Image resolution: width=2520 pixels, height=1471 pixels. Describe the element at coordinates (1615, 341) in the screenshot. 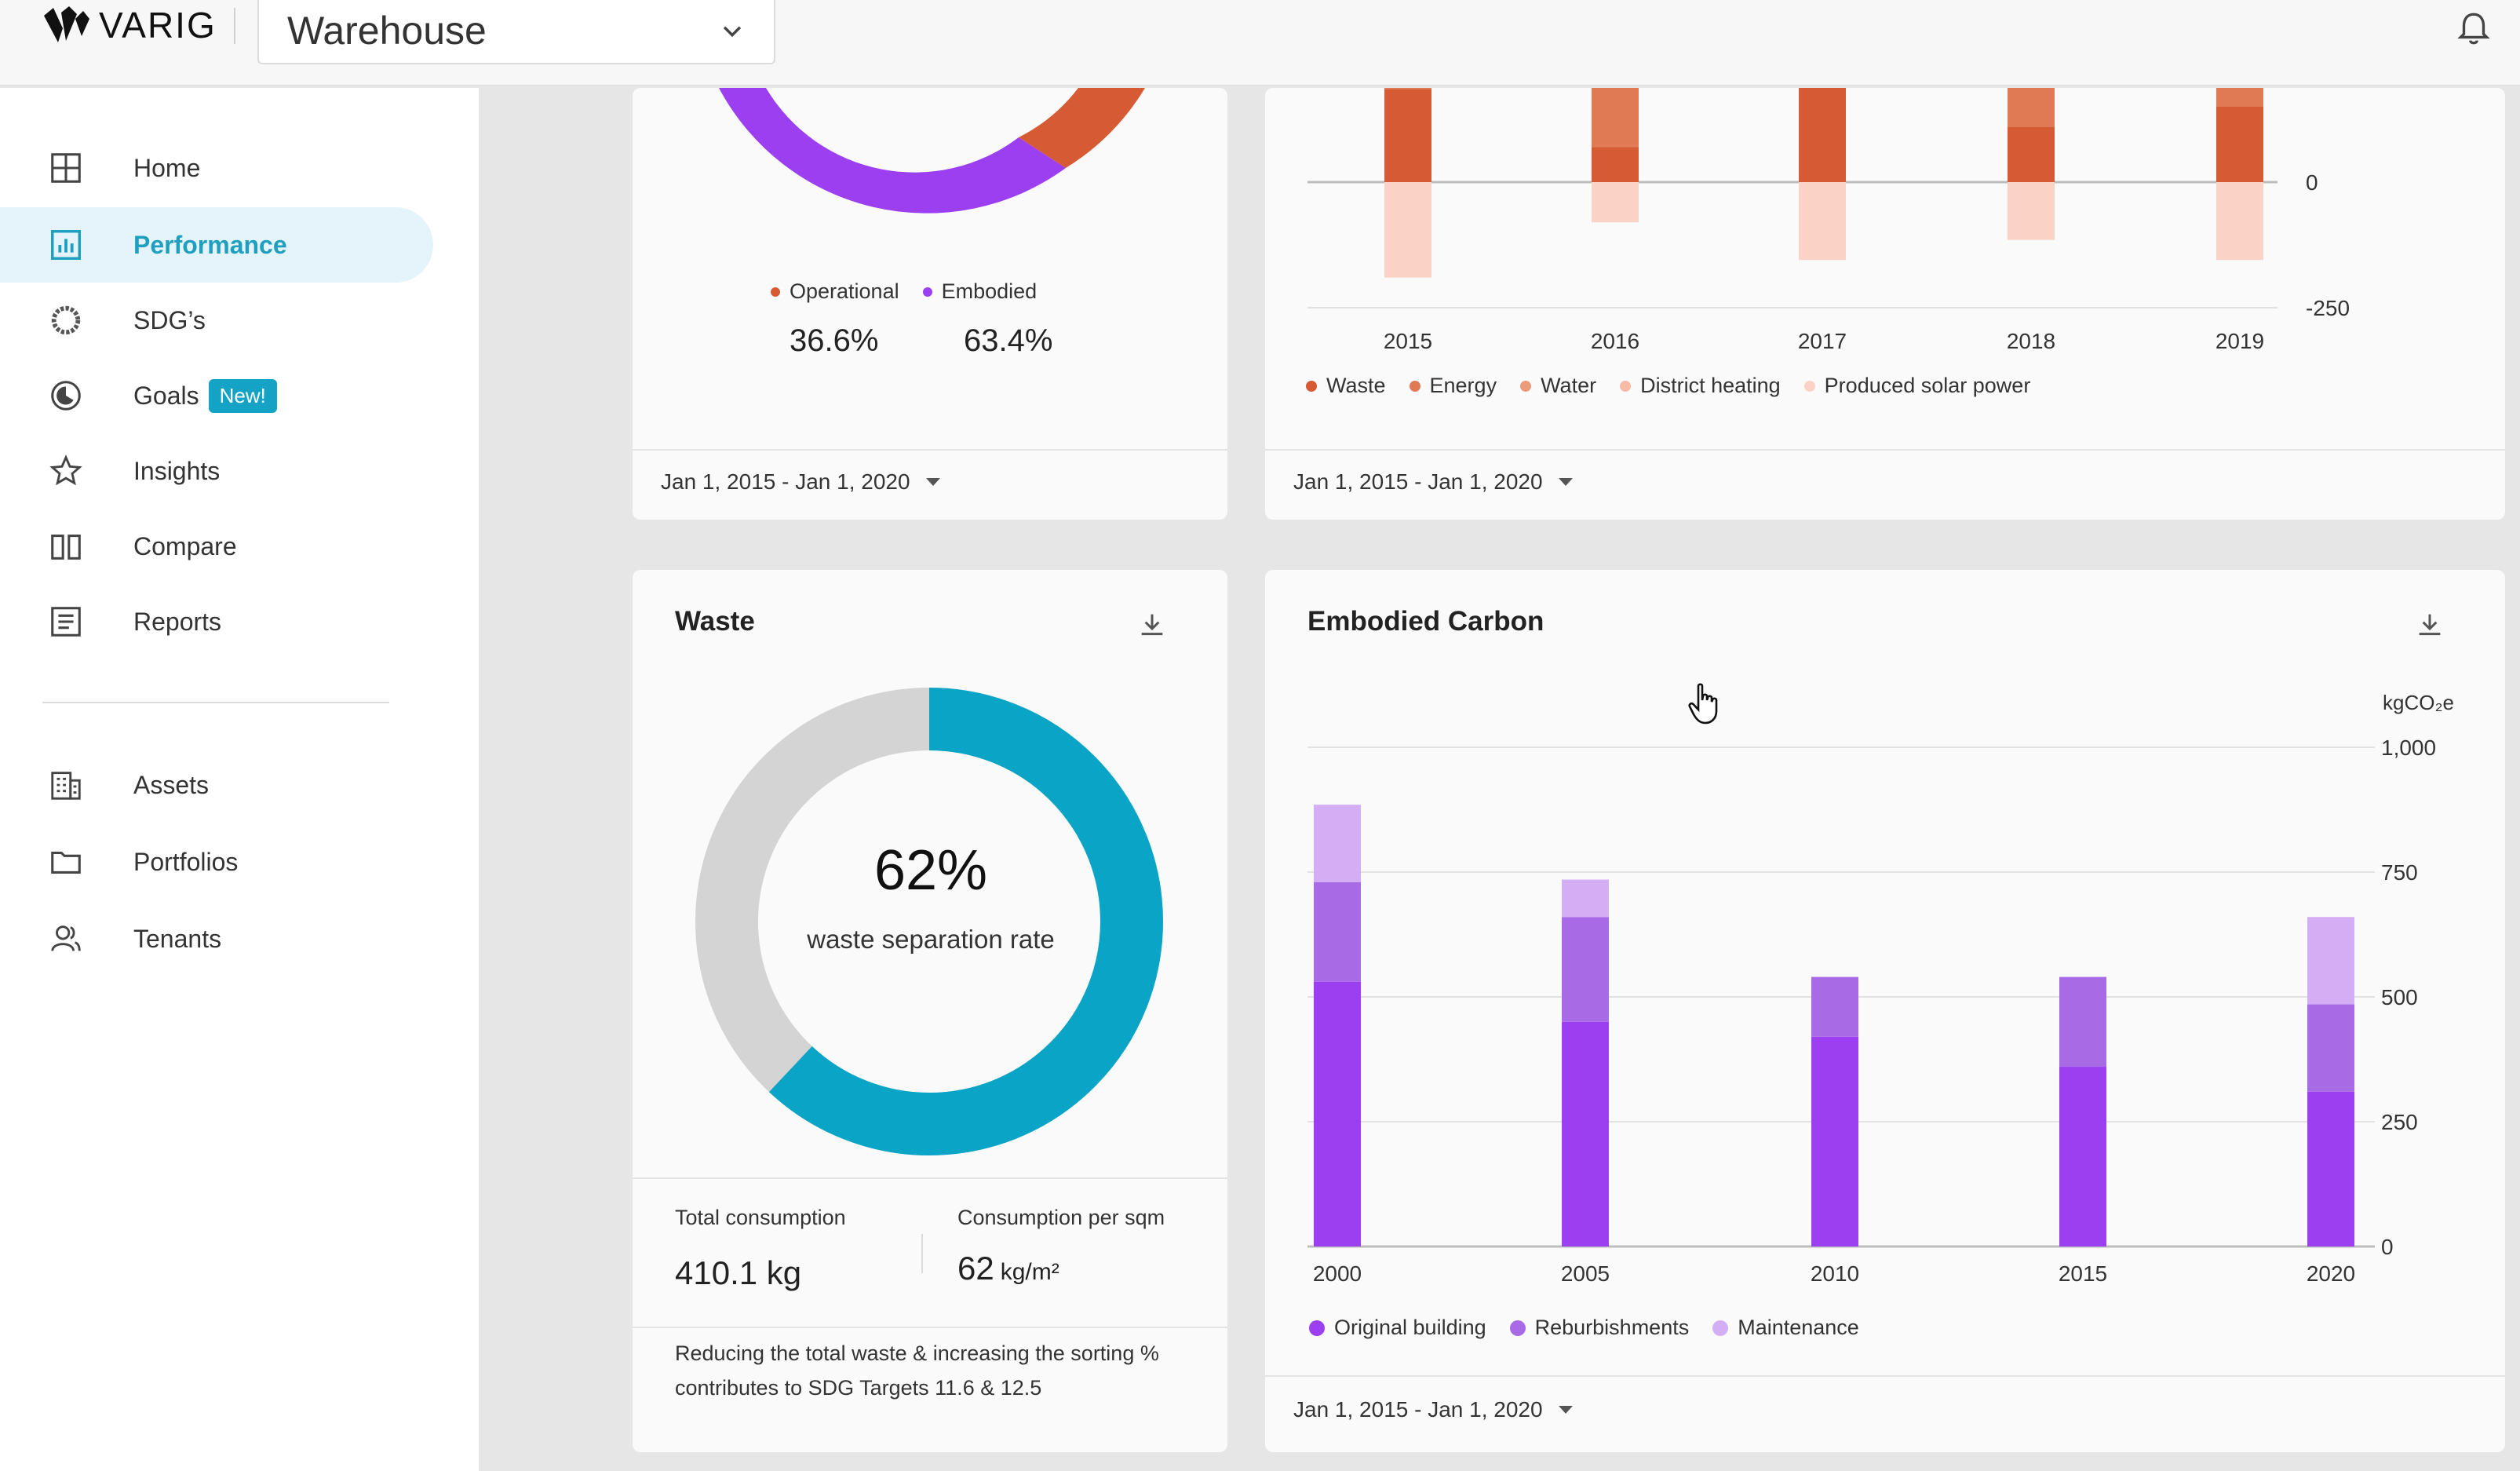

I see `x-tick-label: 2016` at that location.